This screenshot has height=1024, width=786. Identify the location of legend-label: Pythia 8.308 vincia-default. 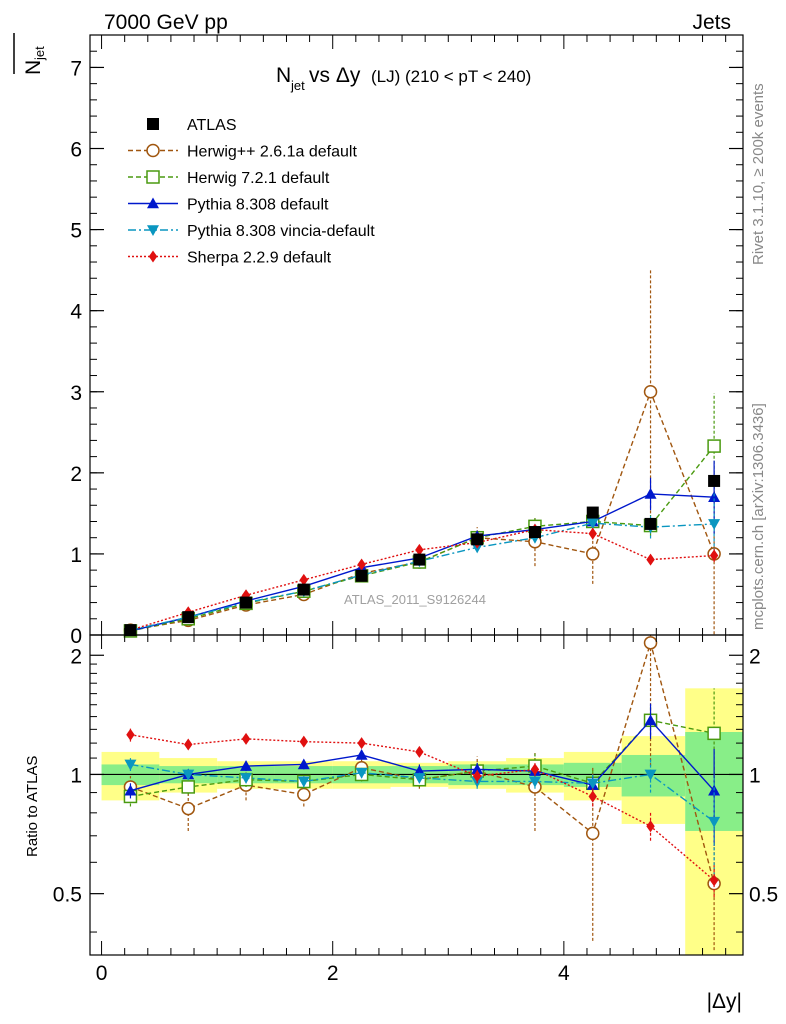
(281, 231).